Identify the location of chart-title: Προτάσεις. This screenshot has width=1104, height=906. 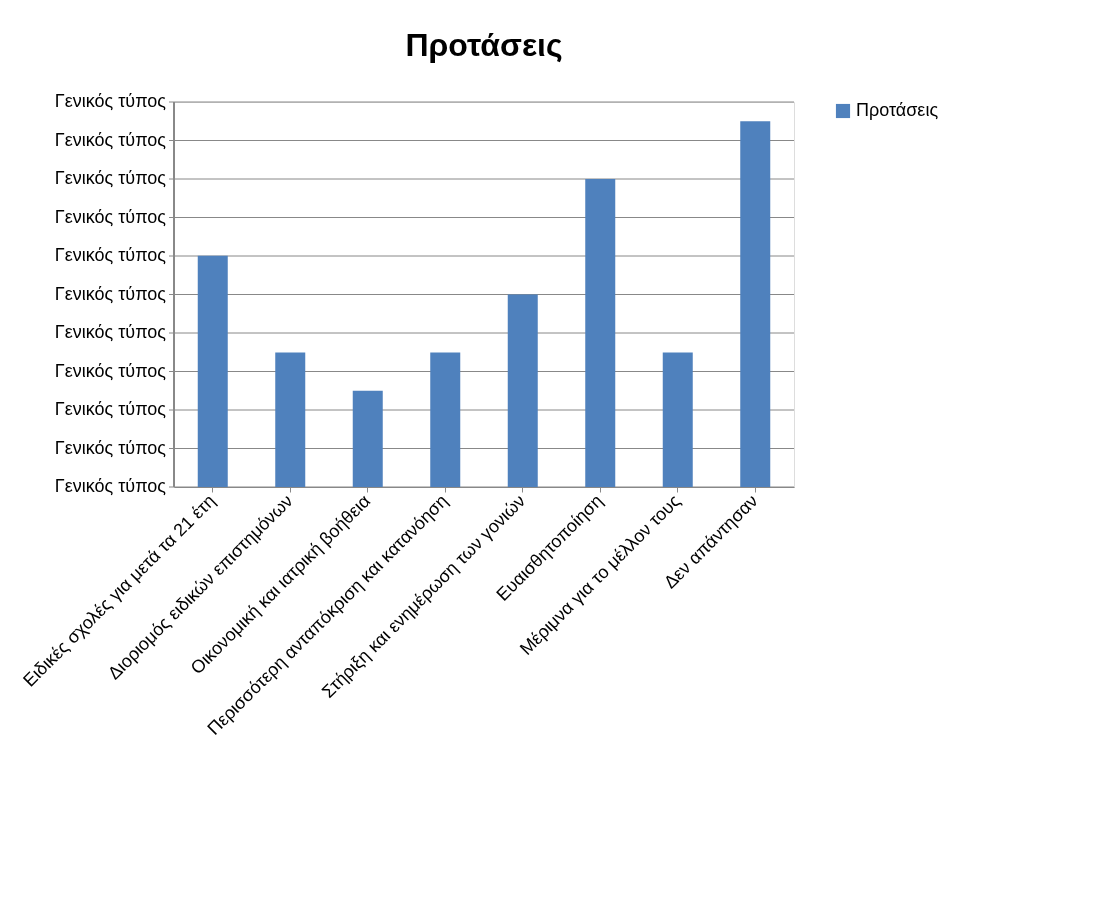
(484, 45).